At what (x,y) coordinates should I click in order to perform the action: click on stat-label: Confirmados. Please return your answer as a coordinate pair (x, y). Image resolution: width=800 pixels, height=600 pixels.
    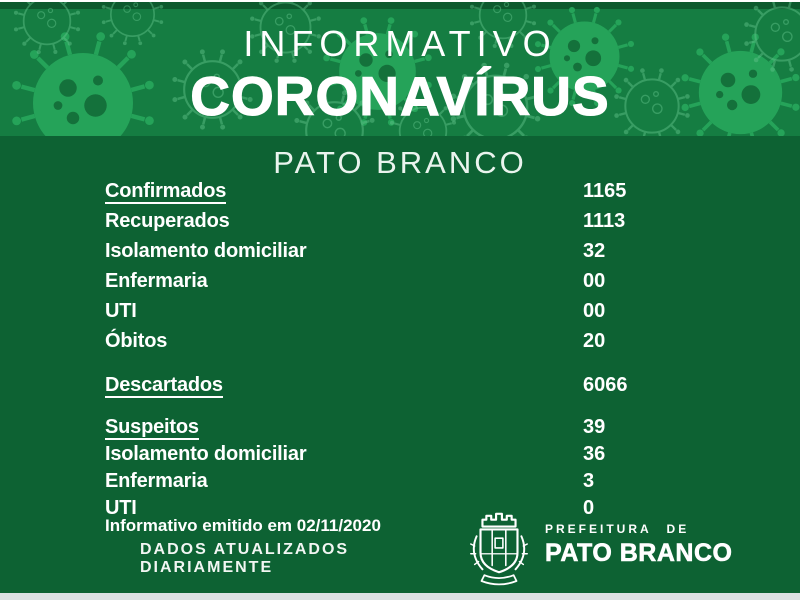
    Looking at the image, I should click on (166, 192).